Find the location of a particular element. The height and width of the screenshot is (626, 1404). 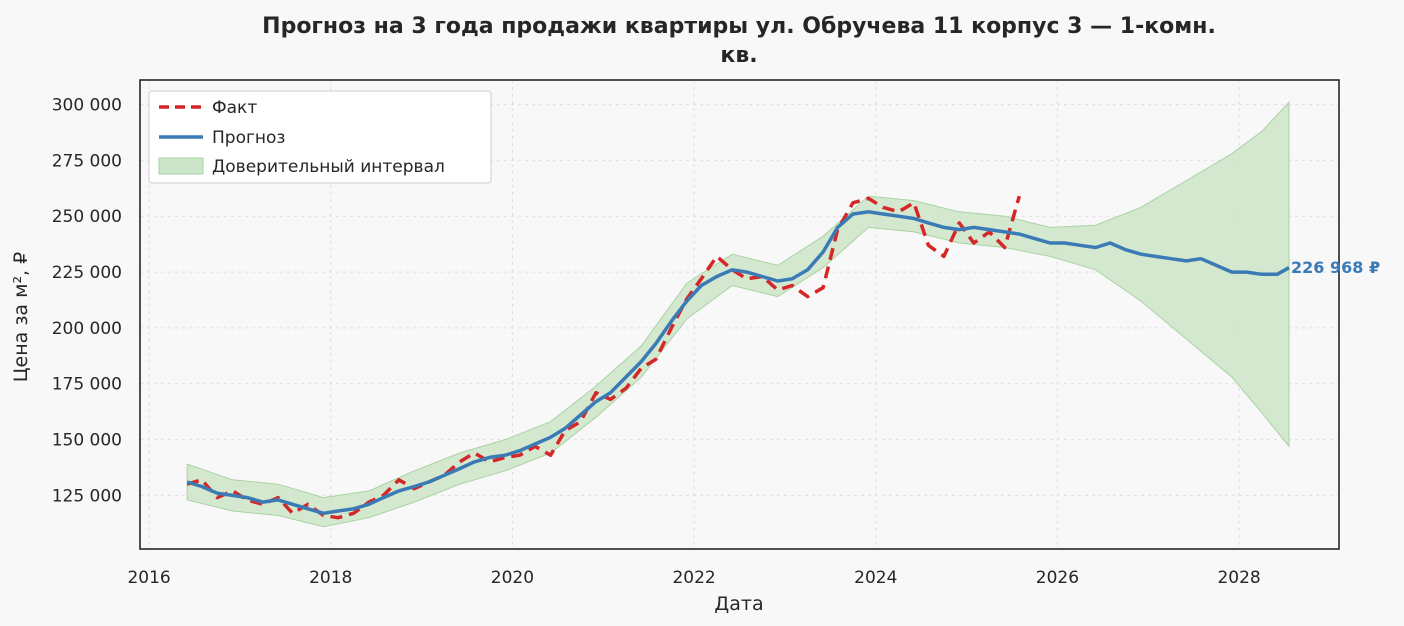

y-tick-label: 125 000 is located at coordinates (87, 496).